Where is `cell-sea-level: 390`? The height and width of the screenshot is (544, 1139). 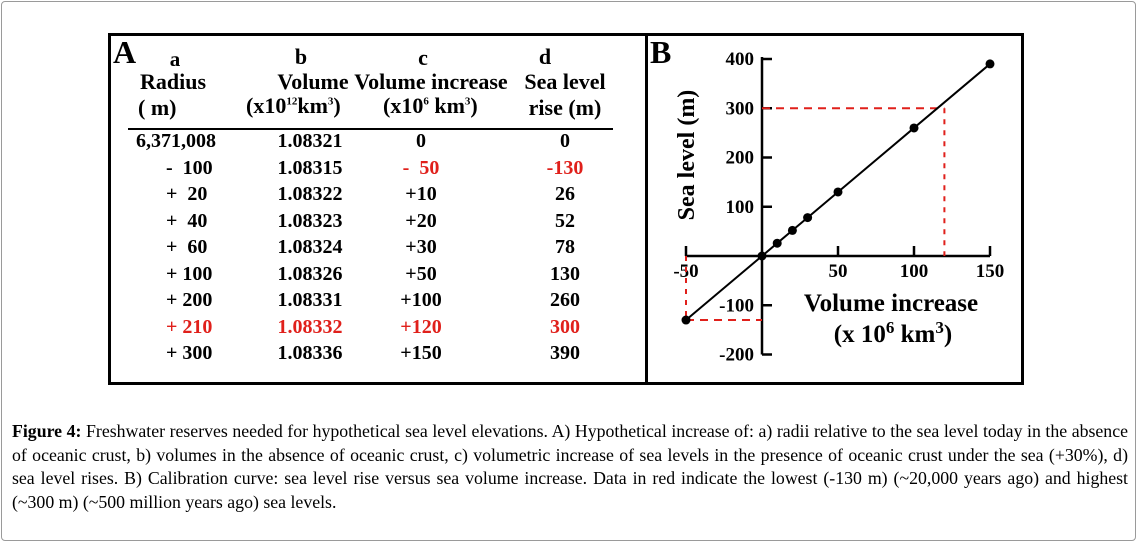
cell-sea-level: 390 is located at coordinates (565, 353).